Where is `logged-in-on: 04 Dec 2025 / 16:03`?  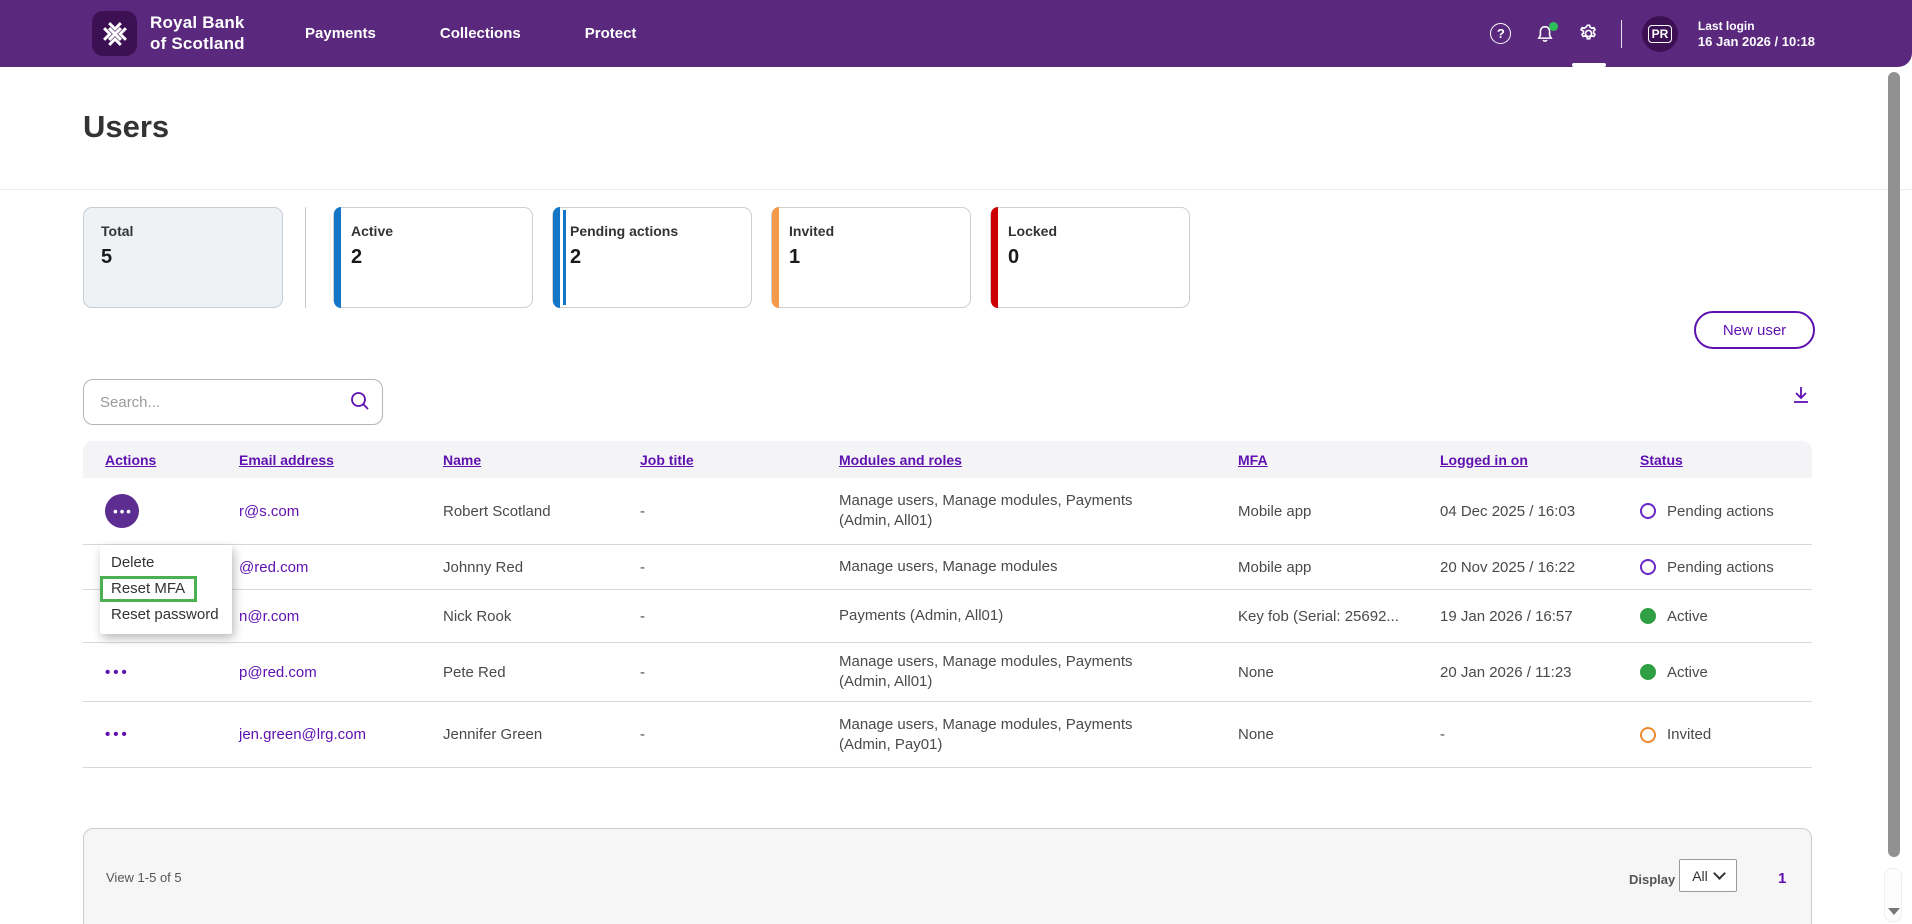 logged-in-on: 04 Dec 2025 / 16:03 is located at coordinates (1508, 511).